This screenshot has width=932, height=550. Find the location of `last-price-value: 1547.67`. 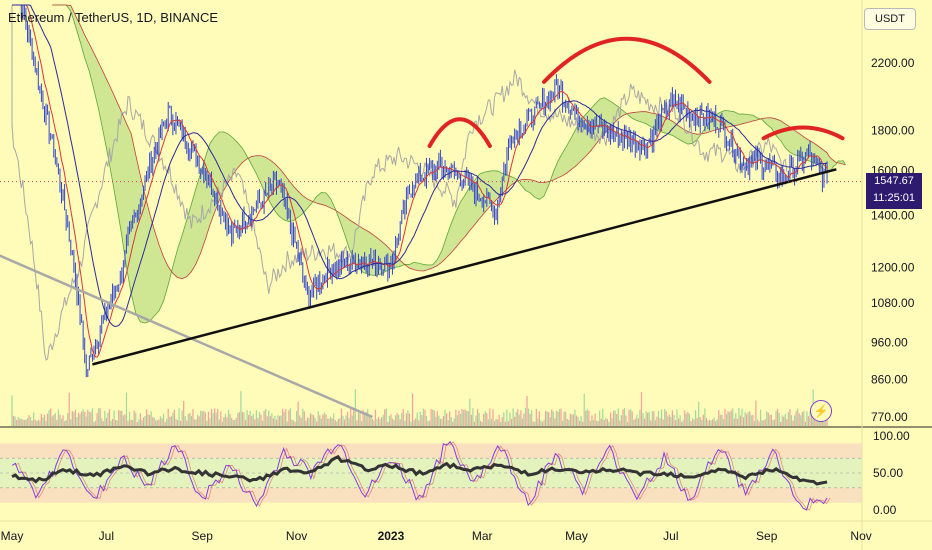

last-price-value: 1547.67 is located at coordinates (894, 181).